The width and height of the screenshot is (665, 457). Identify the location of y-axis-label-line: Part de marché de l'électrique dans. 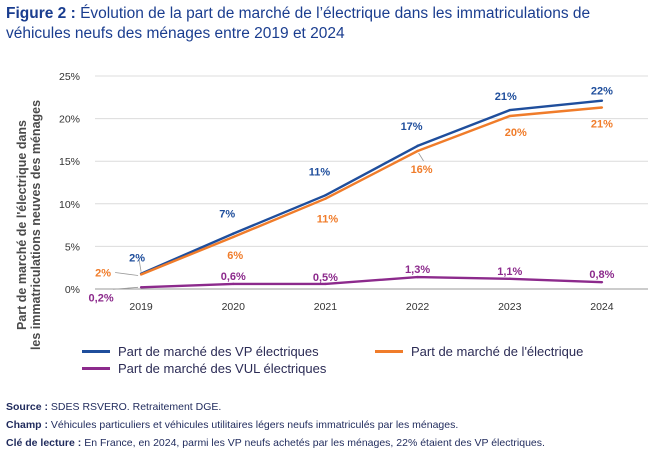
(22, 225).